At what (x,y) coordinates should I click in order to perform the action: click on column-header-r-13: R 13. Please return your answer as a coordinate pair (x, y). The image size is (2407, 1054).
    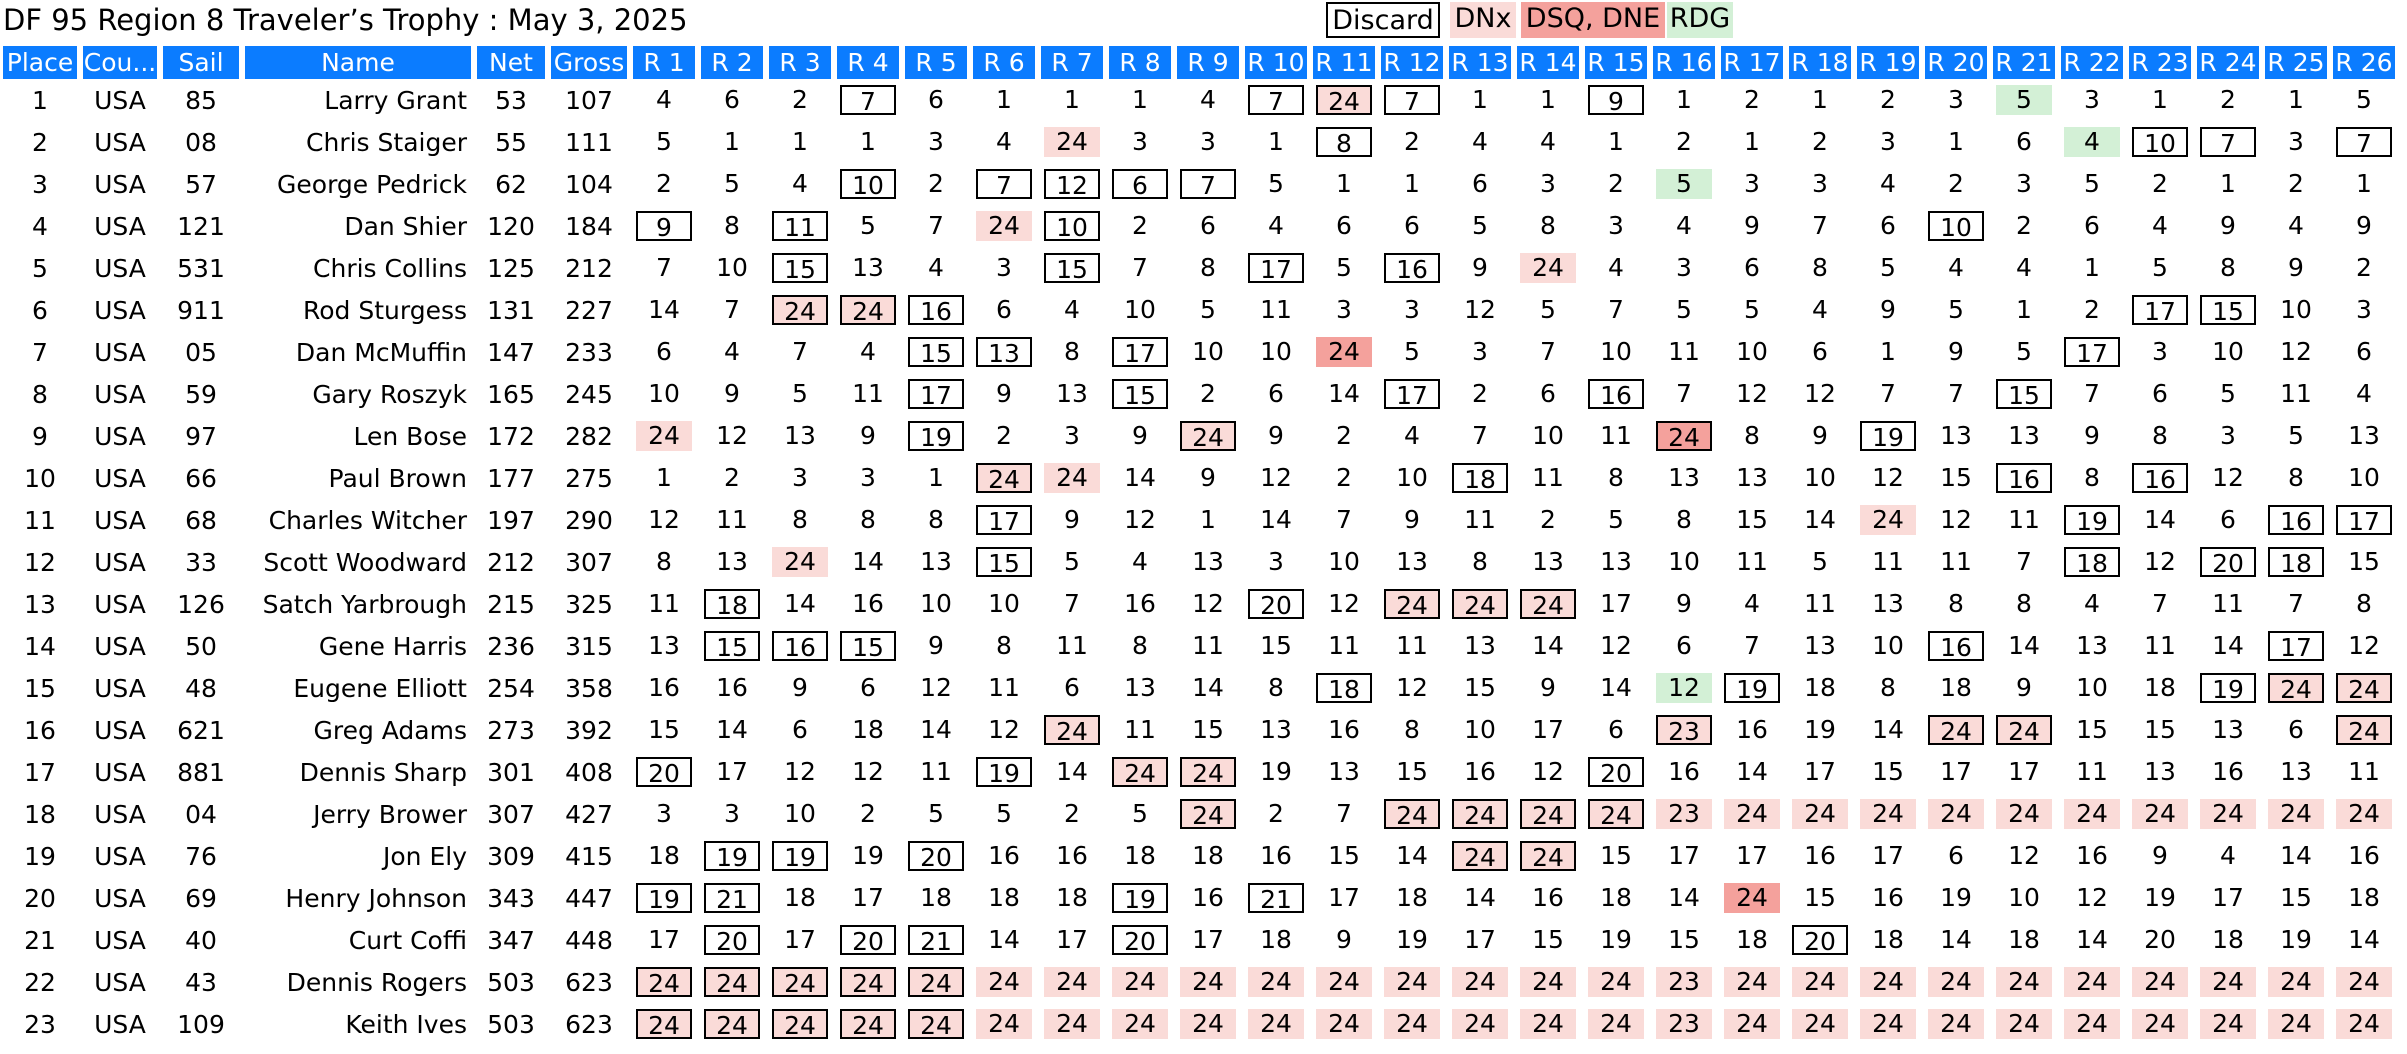
    Looking at the image, I should click on (1480, 62).